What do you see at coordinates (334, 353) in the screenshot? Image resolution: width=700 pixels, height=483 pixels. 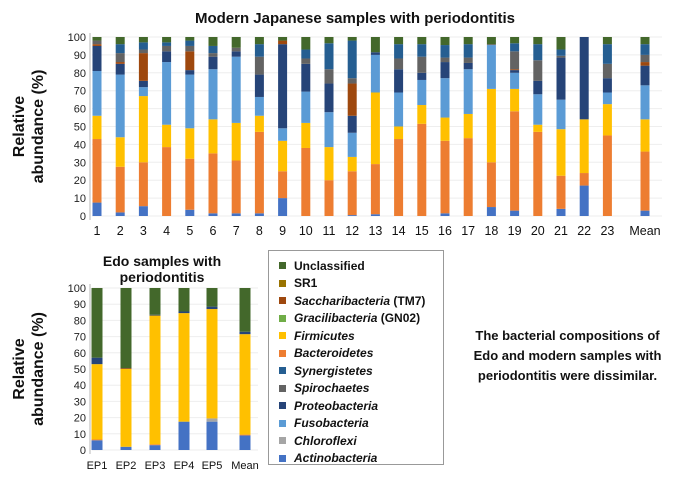 I see `legend-label: Bacteroidetes` at bounding box center [334, 353].